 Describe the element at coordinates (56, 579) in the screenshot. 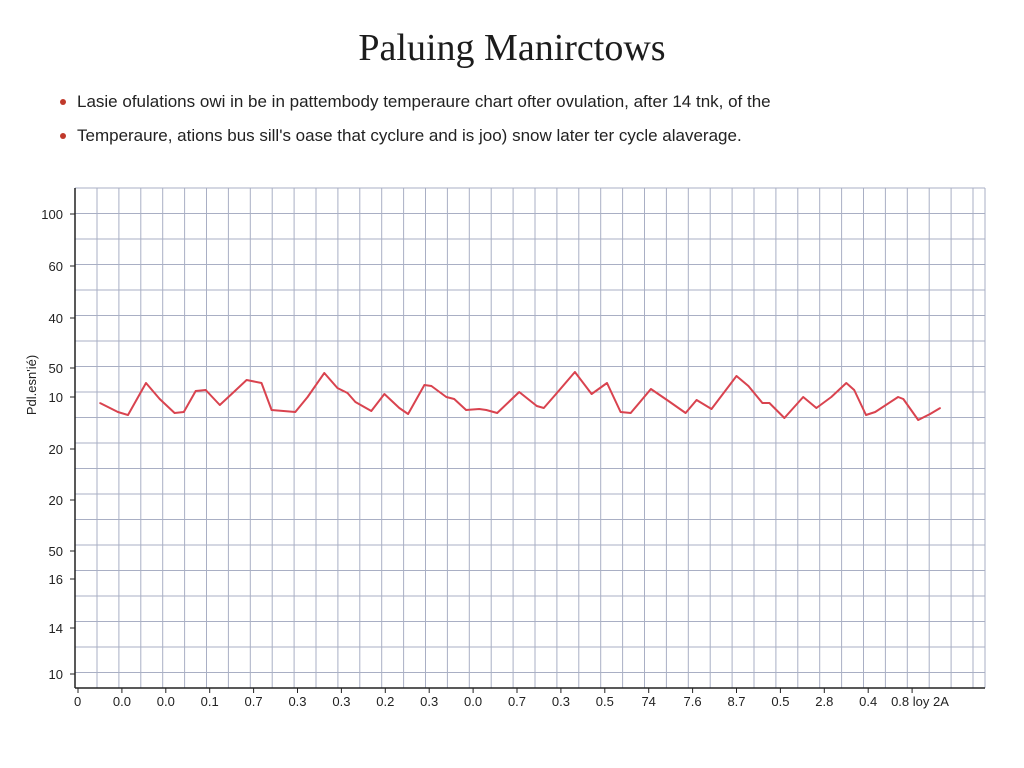

I see `y-tick-label: 16` at that location.